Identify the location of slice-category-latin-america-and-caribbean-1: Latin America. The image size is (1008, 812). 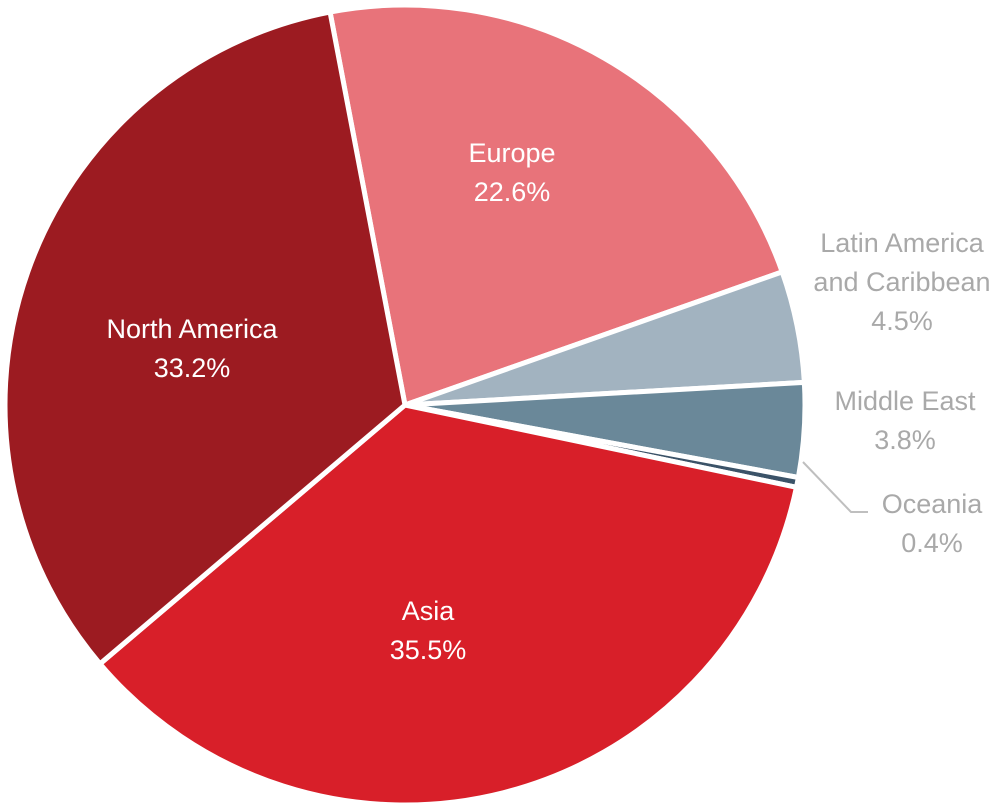
(902, 243).